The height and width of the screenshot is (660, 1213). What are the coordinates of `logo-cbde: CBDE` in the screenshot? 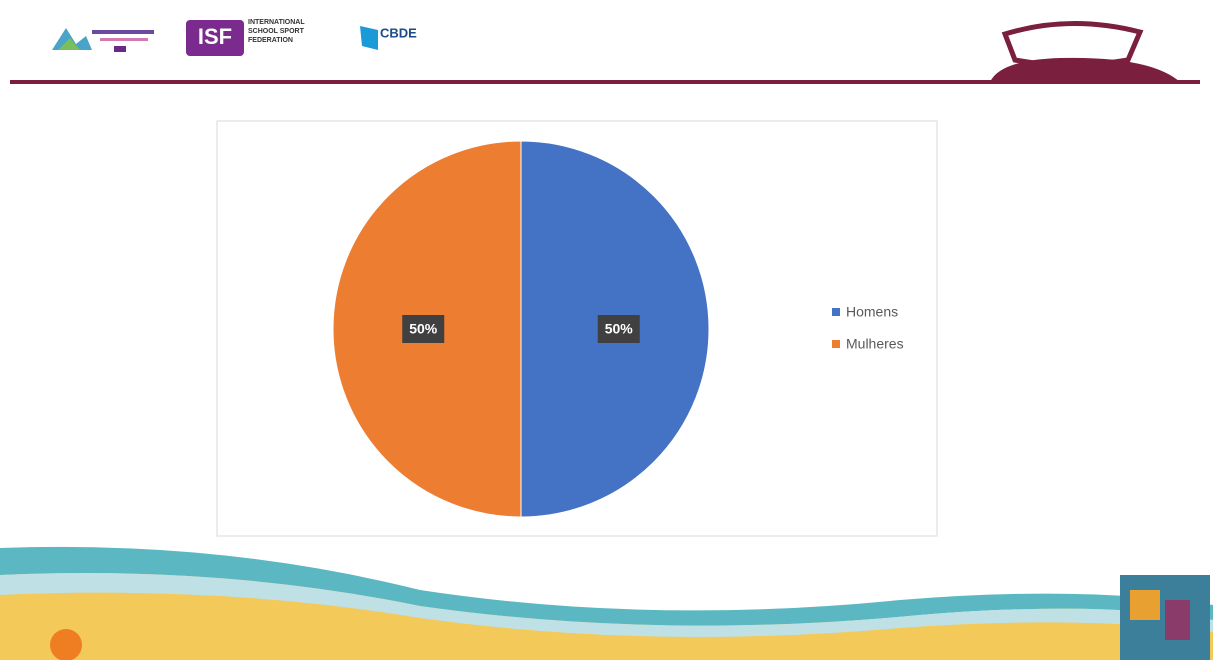 It's located at (388, 37).